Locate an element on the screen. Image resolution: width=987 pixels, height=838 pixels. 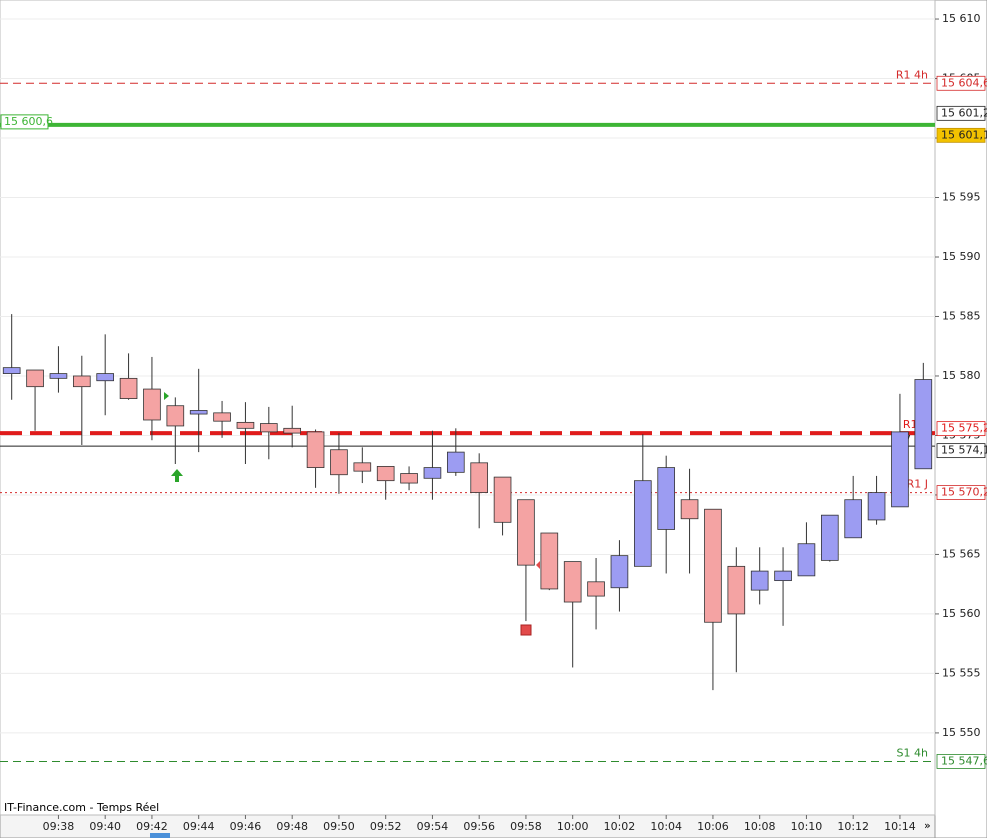
y-tick-label: 15 565 is located at coordinates (961, 553).